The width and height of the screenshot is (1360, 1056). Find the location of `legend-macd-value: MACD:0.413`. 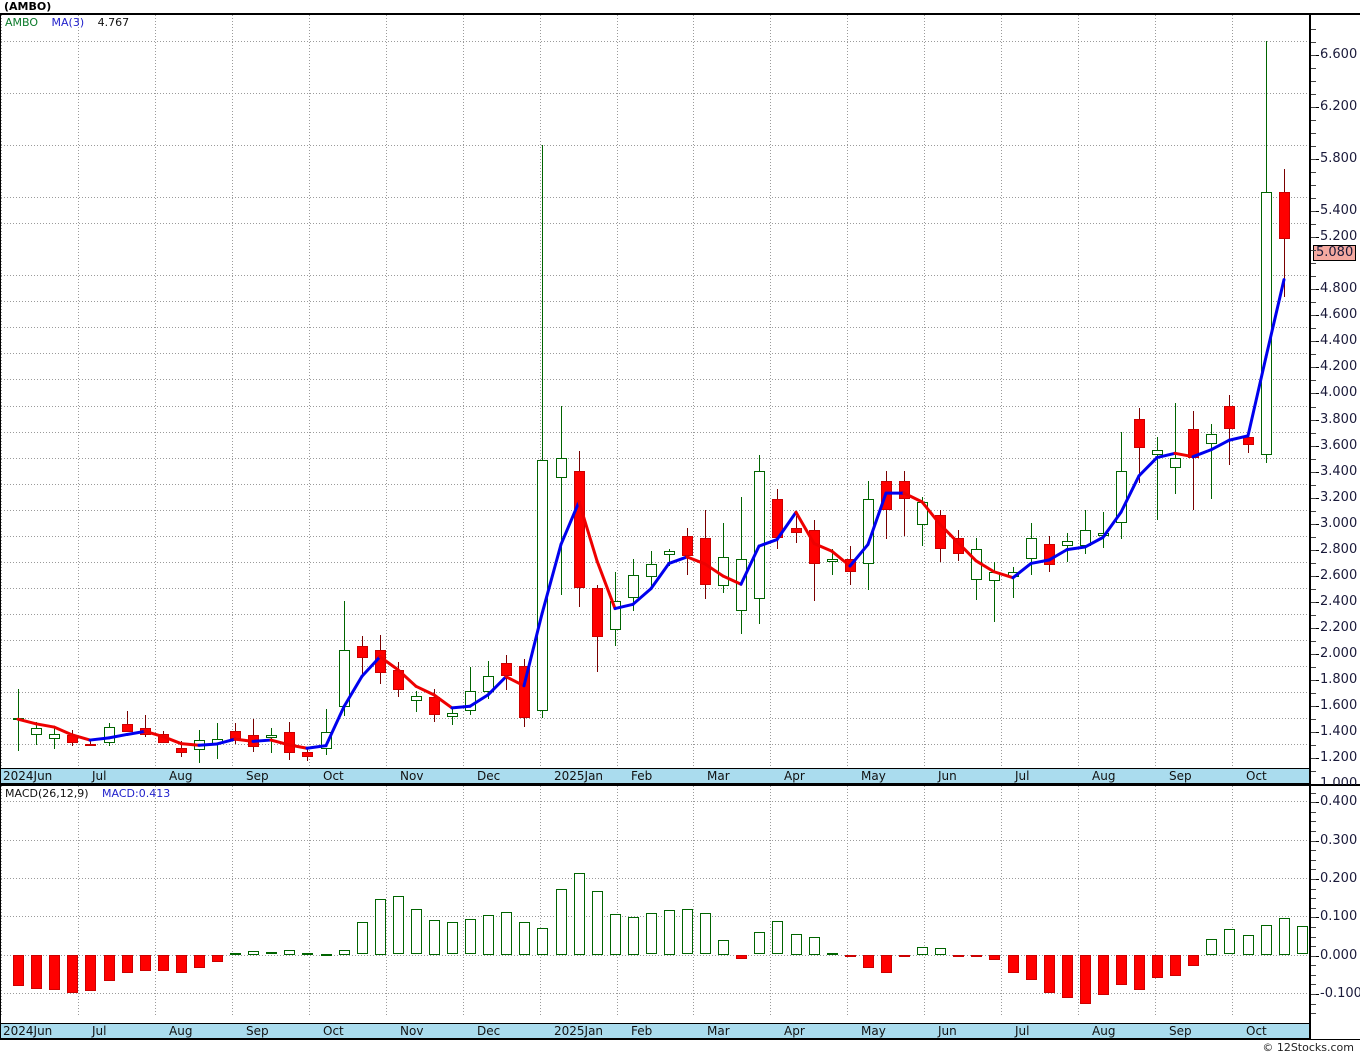

legend-macd-value: MACD:0.413 is located at coordinates (136, 793).